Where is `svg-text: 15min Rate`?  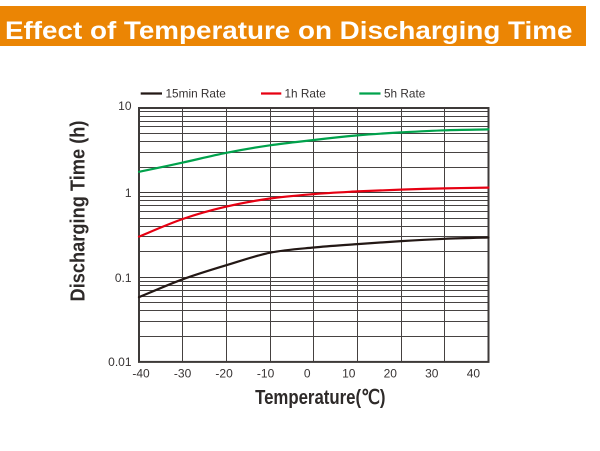
svg-text: 15min Rate is located at coordinates (196, 93).